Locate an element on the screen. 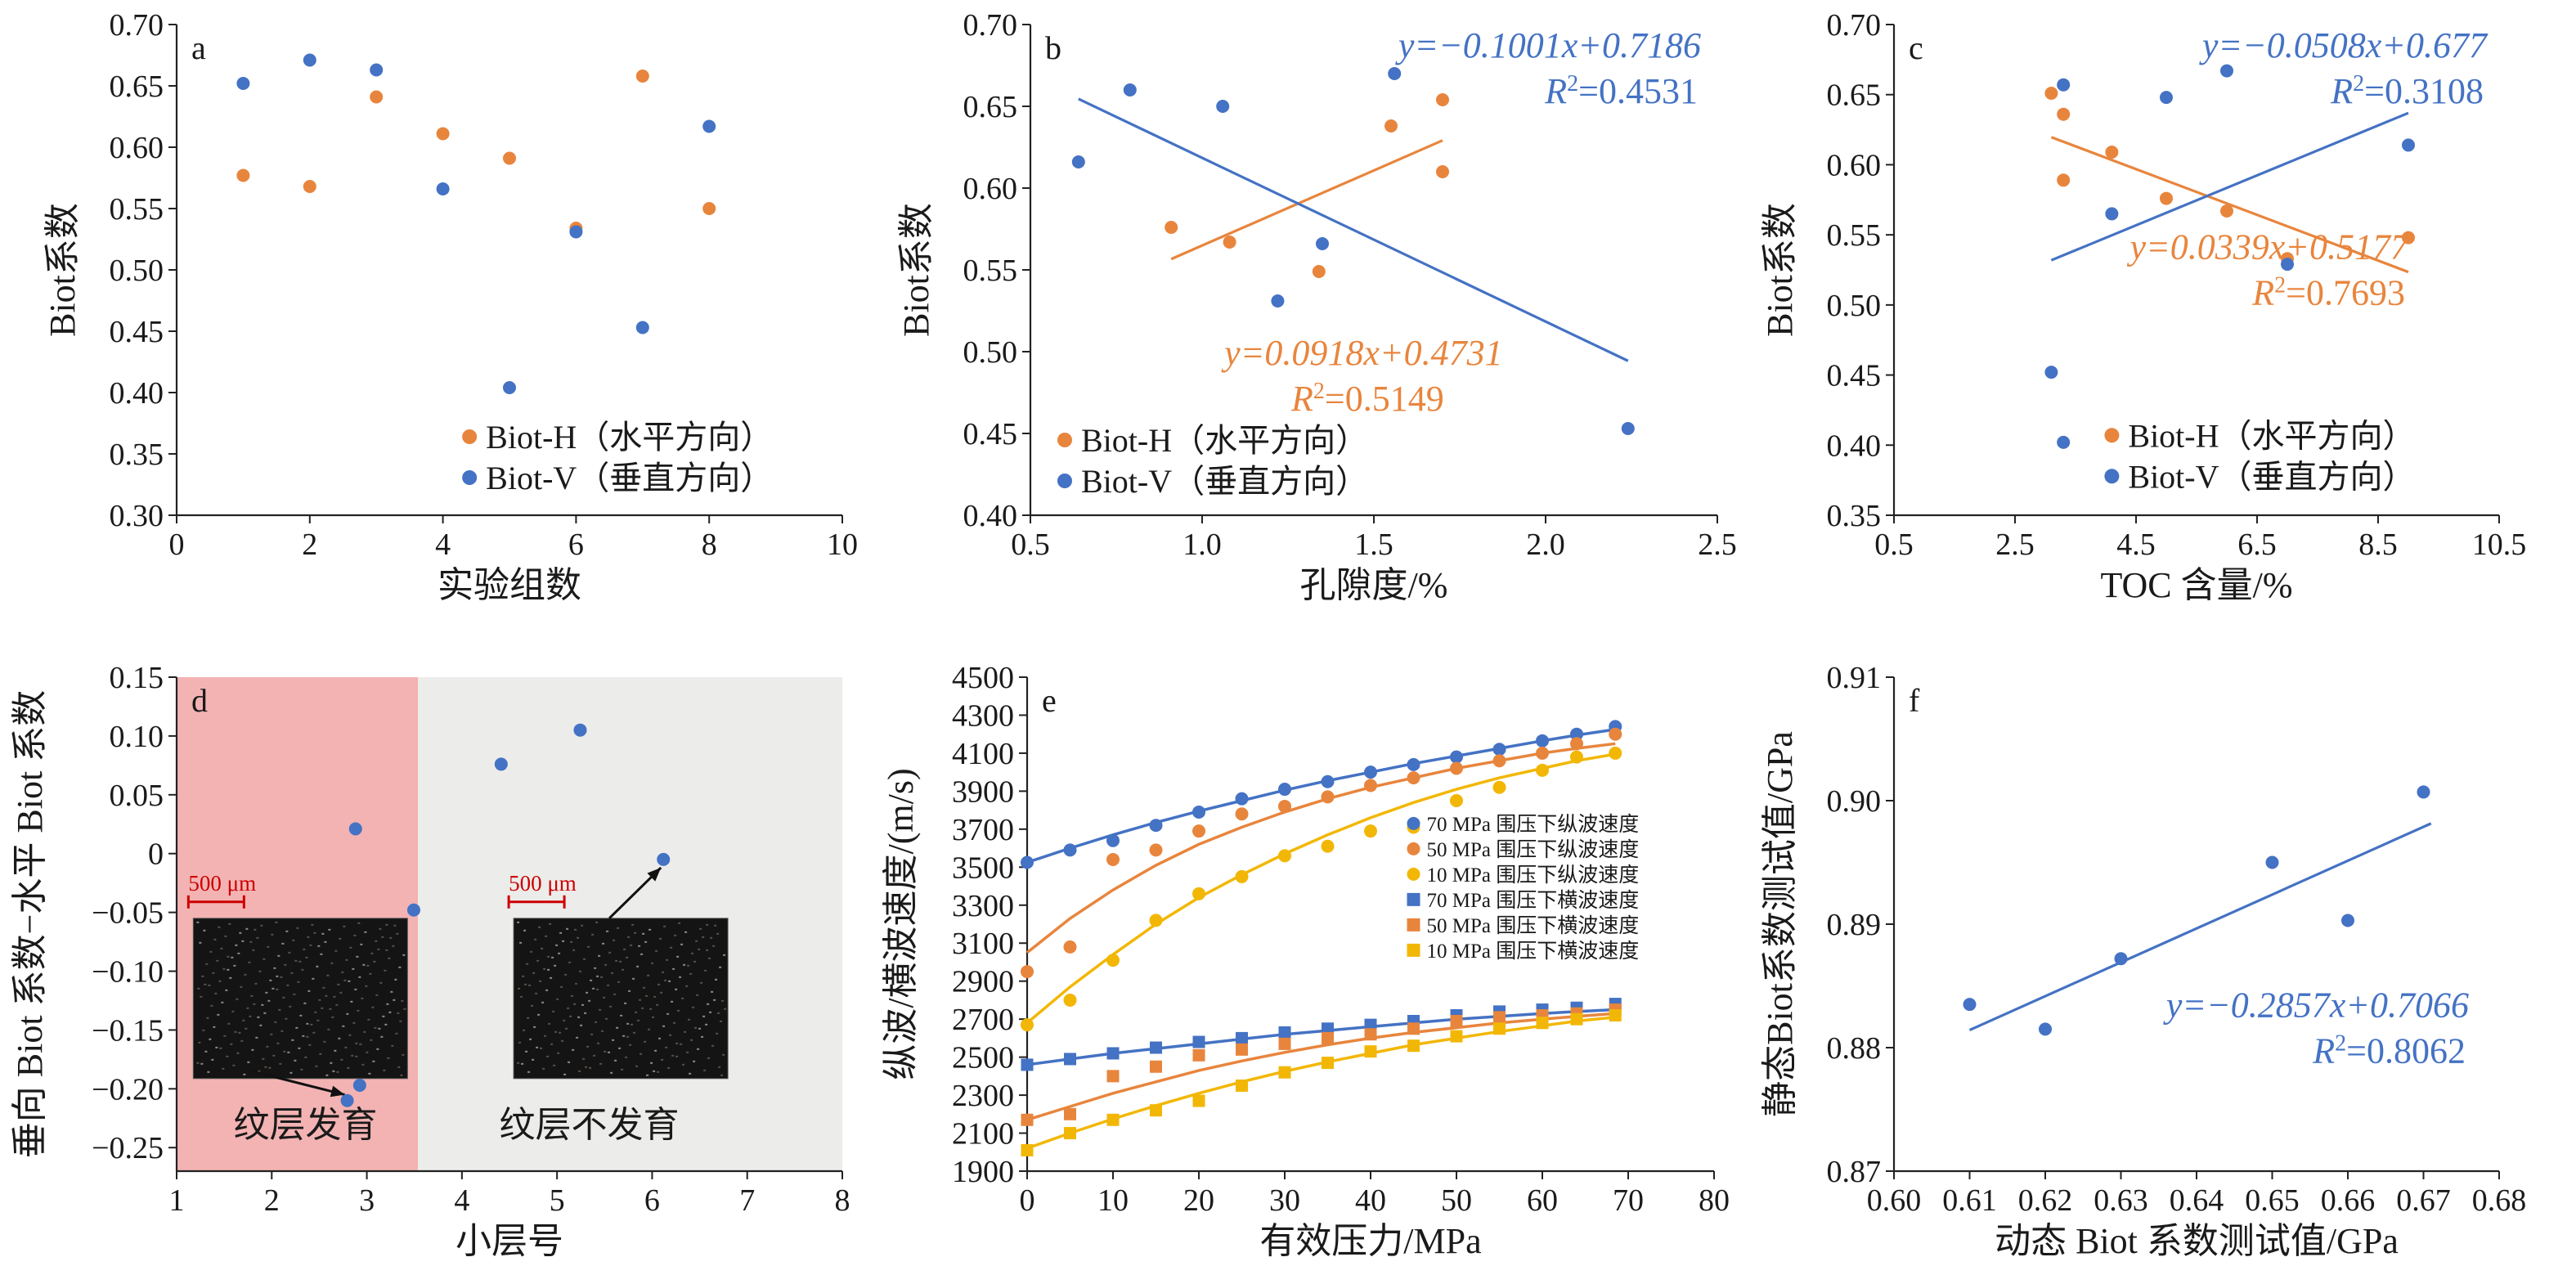  y-tick-label: 2300 is located at coordinates (983, 1096).